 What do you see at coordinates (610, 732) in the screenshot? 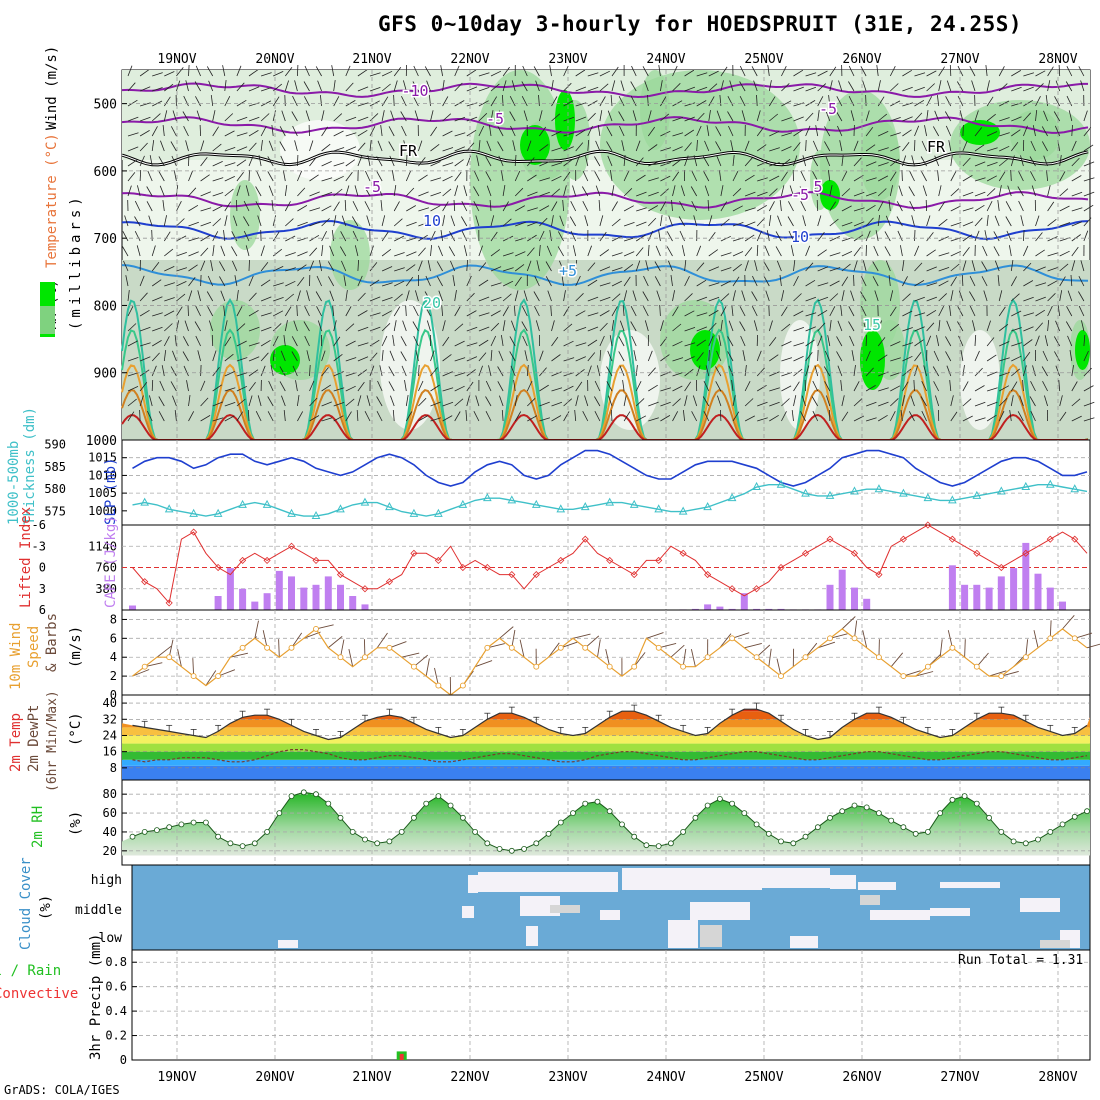
I see `temp-lines` at bounding box center [610, 732].